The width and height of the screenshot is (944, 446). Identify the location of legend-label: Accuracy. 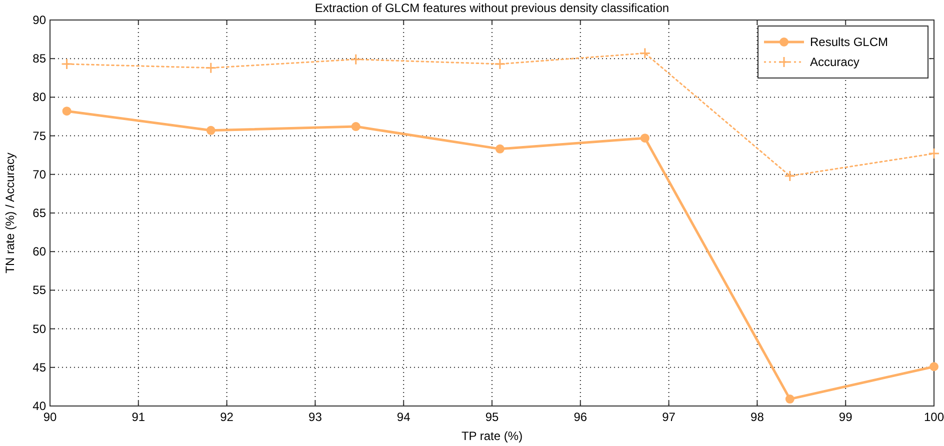
(835, 62).